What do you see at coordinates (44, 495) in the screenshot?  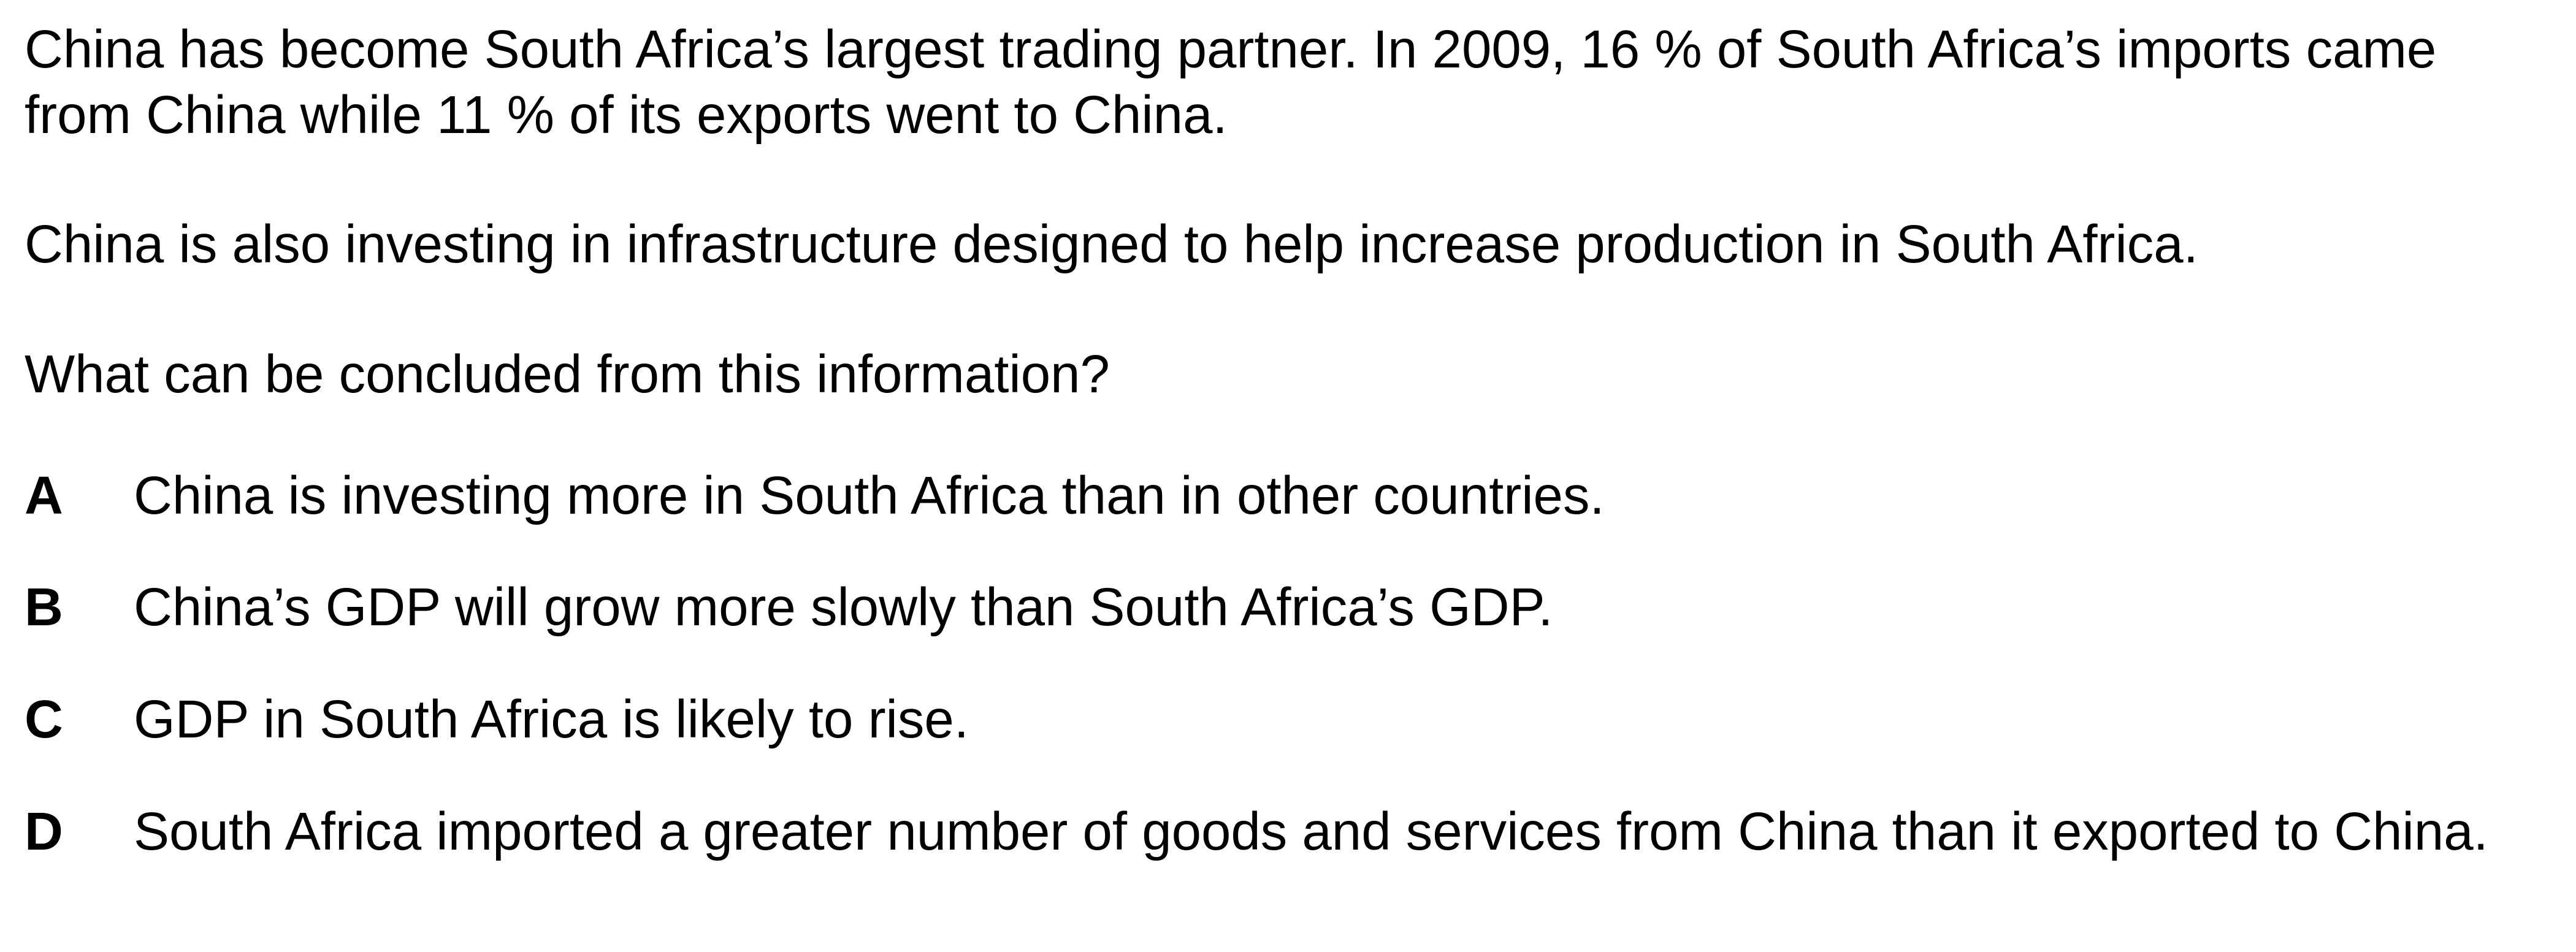 I see `option-letter: A` at bounding box center [44, 495].